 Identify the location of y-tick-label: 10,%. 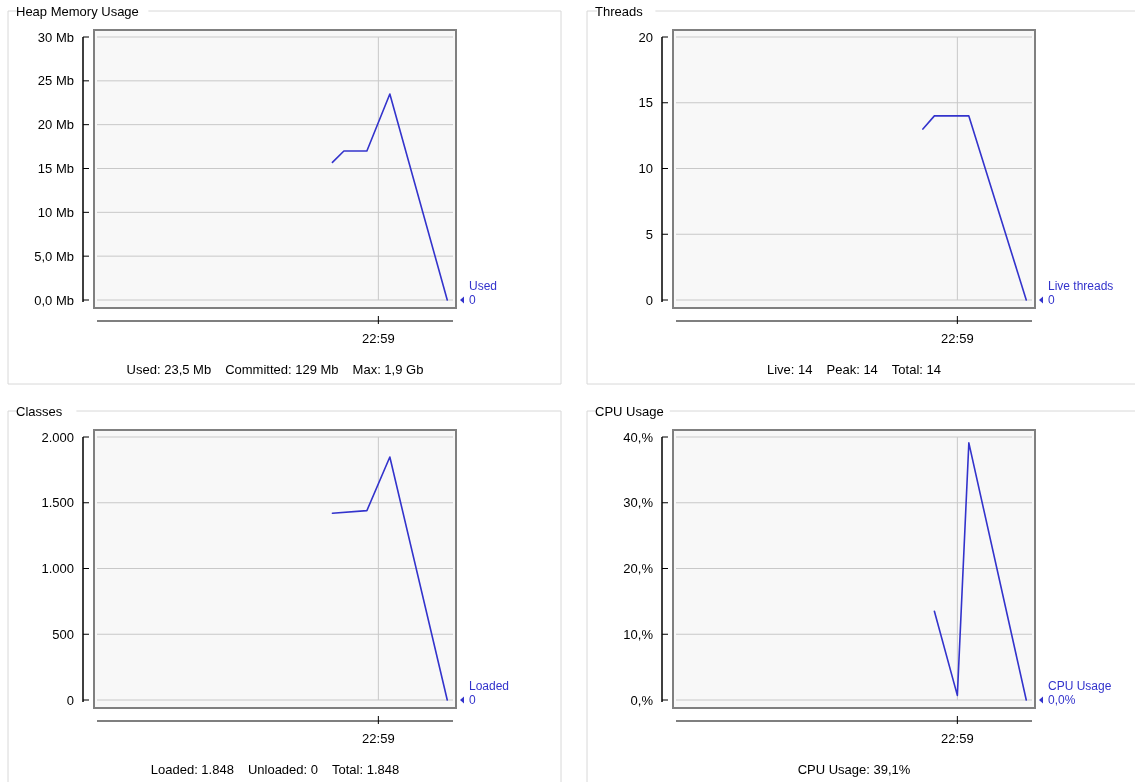
(638, 634).